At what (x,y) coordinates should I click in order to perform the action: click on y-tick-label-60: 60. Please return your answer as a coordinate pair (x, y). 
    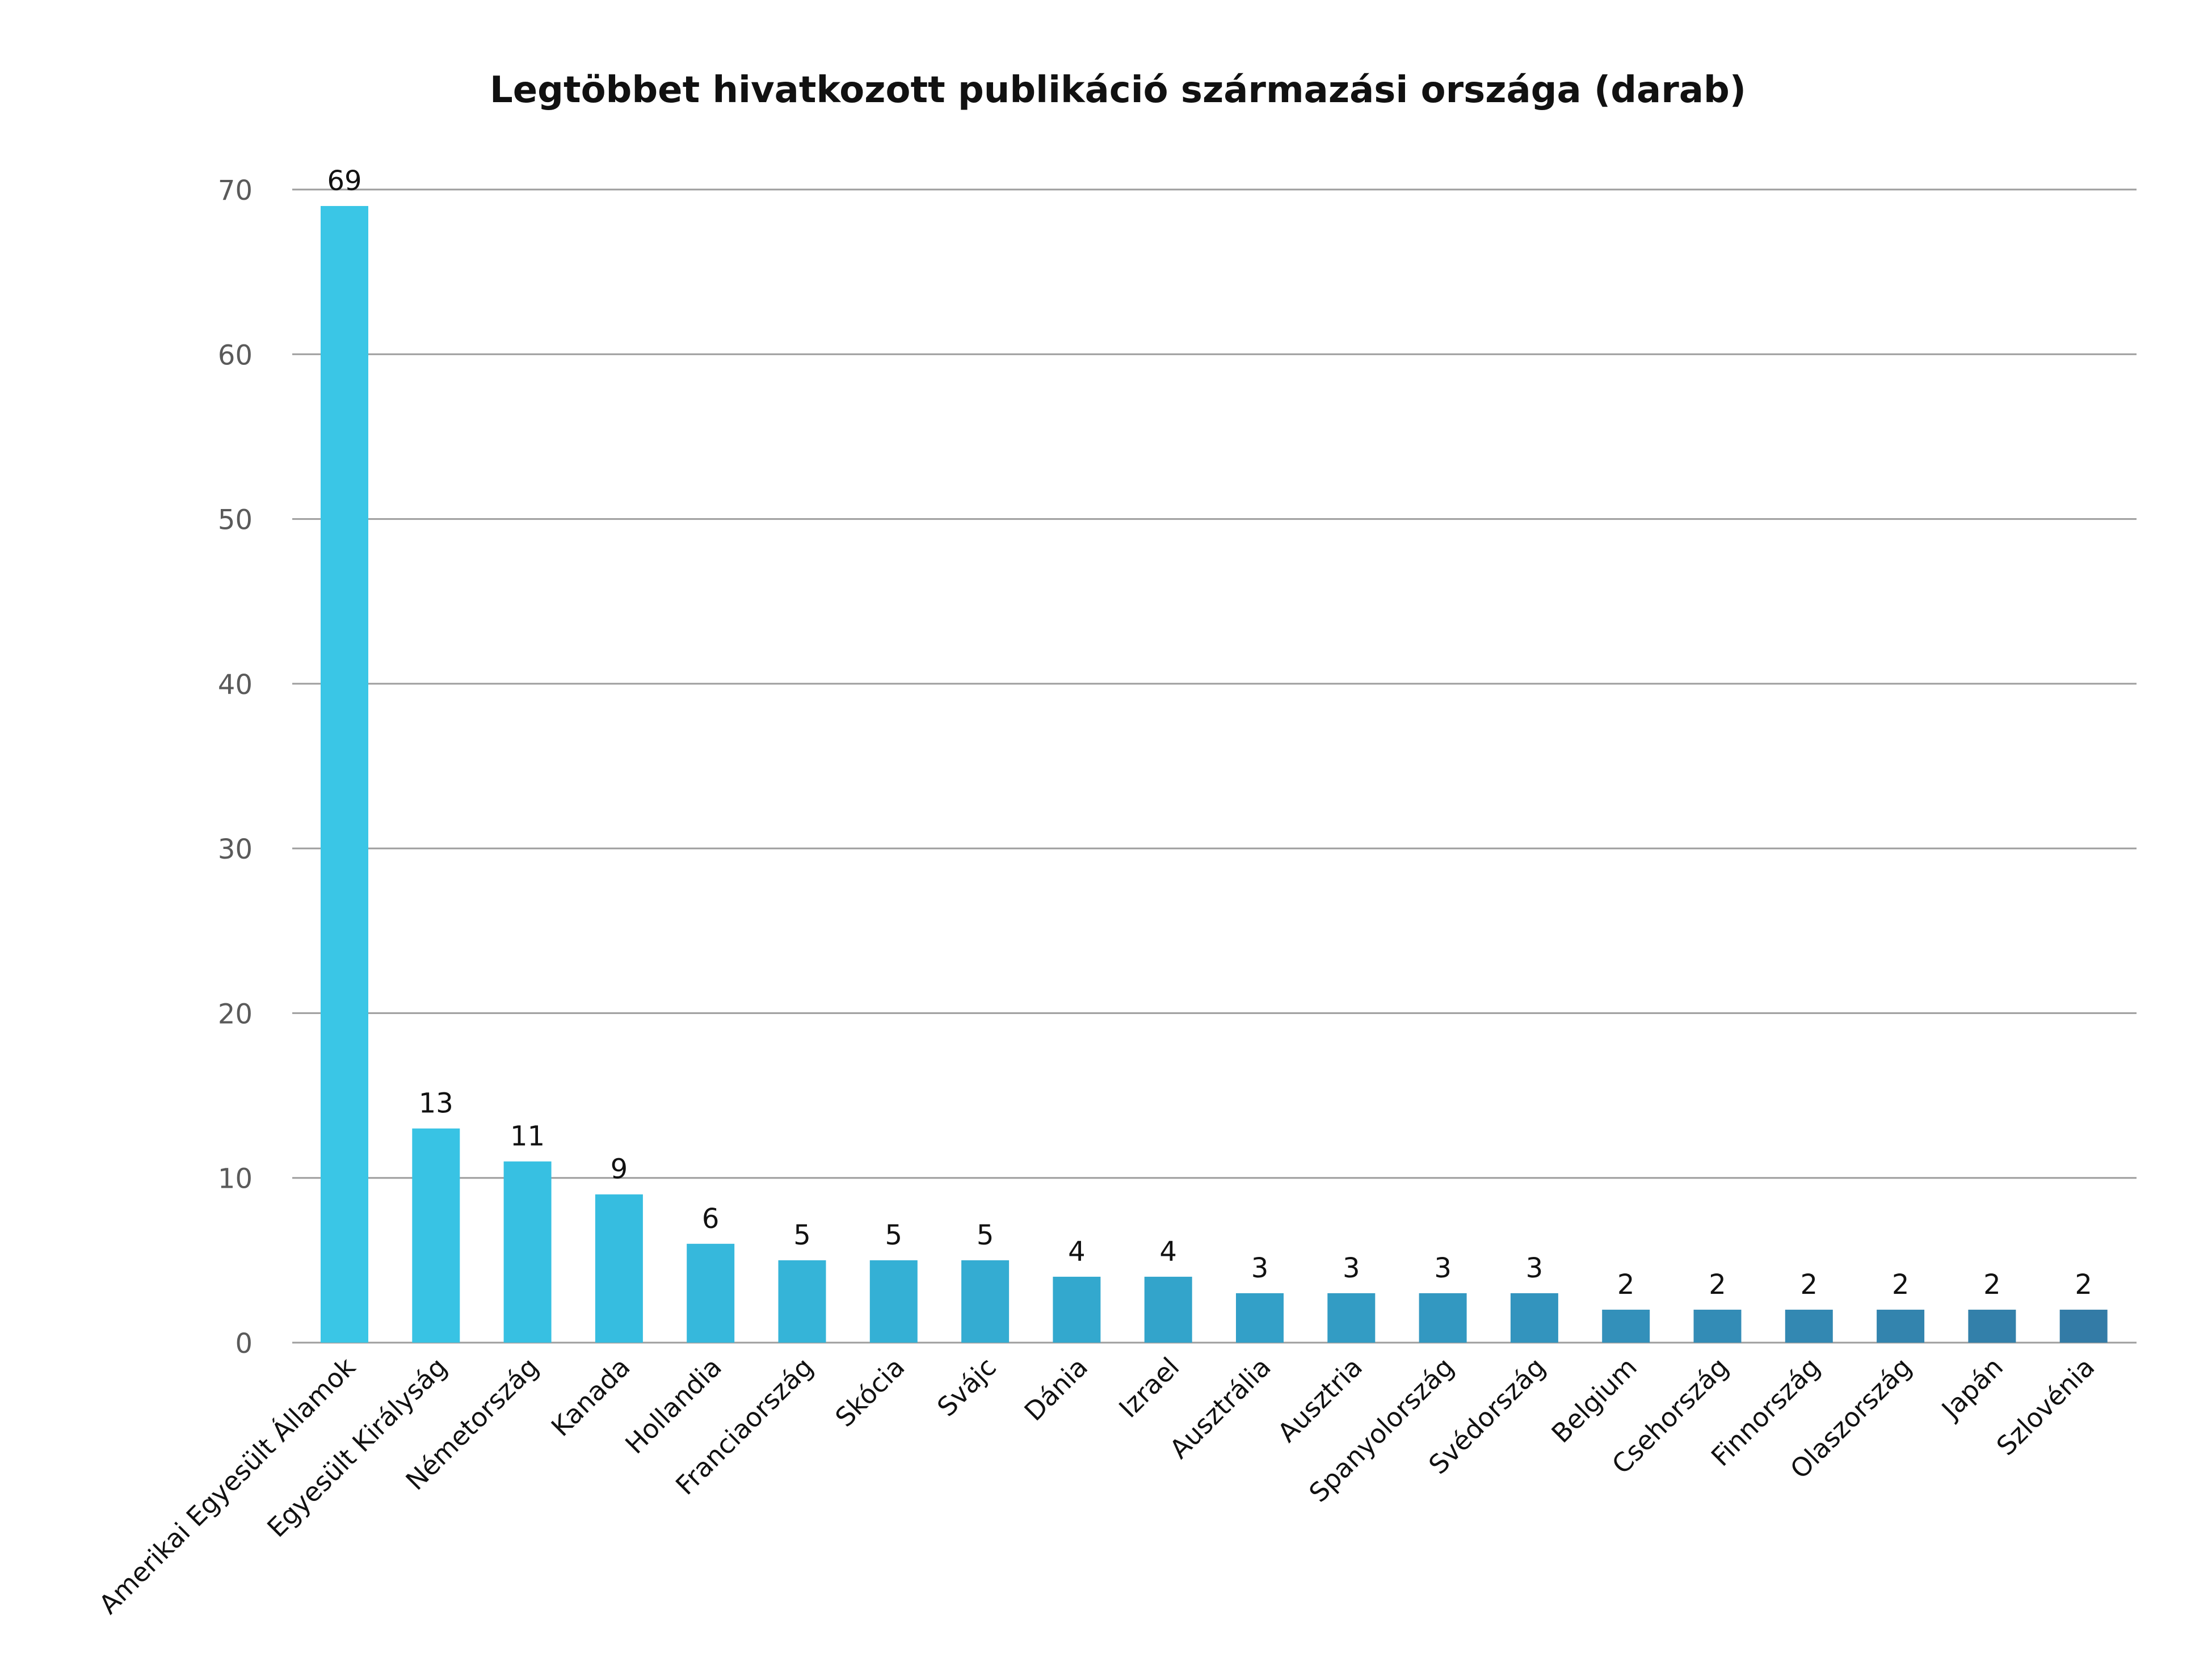
    Looking at the image, I should click on (235, 355).